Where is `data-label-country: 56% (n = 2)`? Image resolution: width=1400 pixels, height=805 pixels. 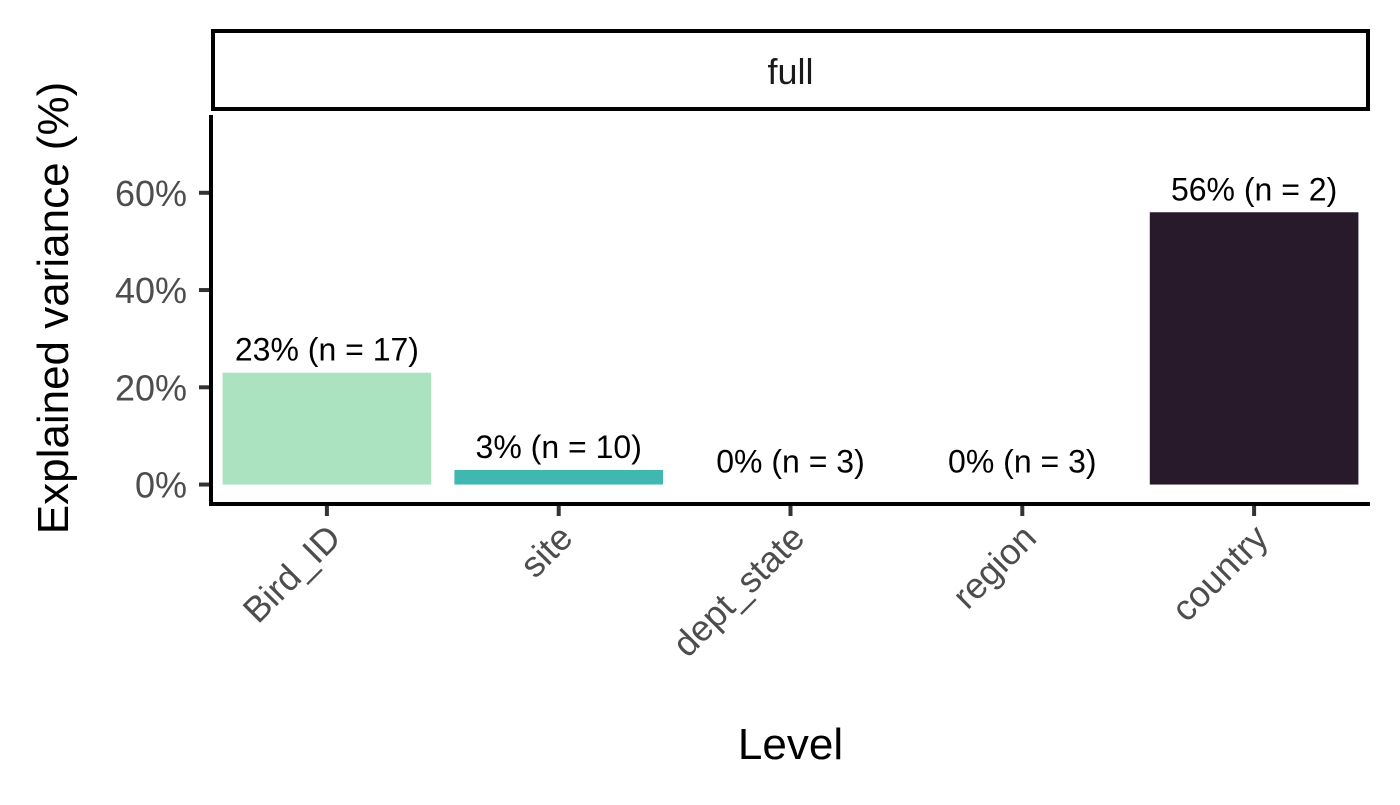 data-label-country: 56% (n = 2) is located at coordinates (1254, 189).